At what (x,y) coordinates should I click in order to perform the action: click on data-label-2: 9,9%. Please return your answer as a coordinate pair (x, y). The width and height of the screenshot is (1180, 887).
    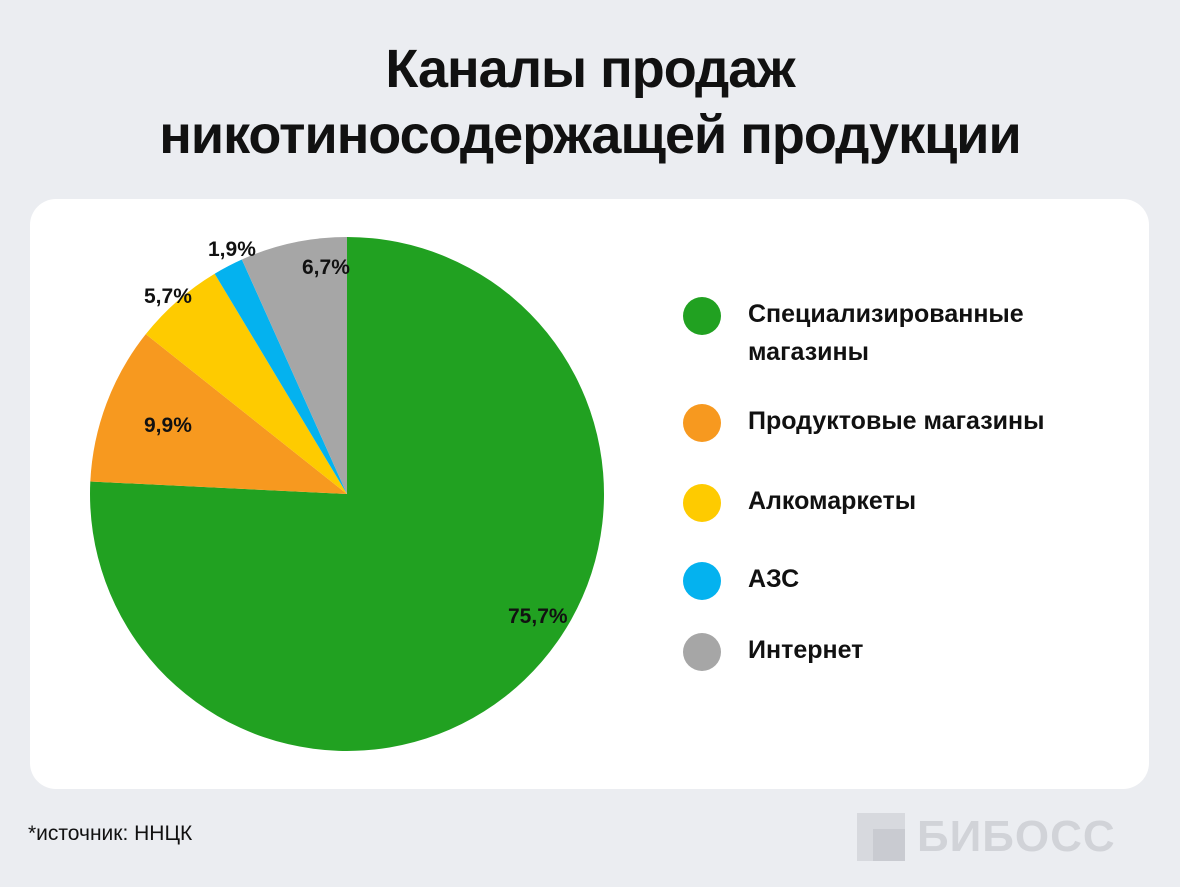
    Looking at the image, I should click on (168, 425).